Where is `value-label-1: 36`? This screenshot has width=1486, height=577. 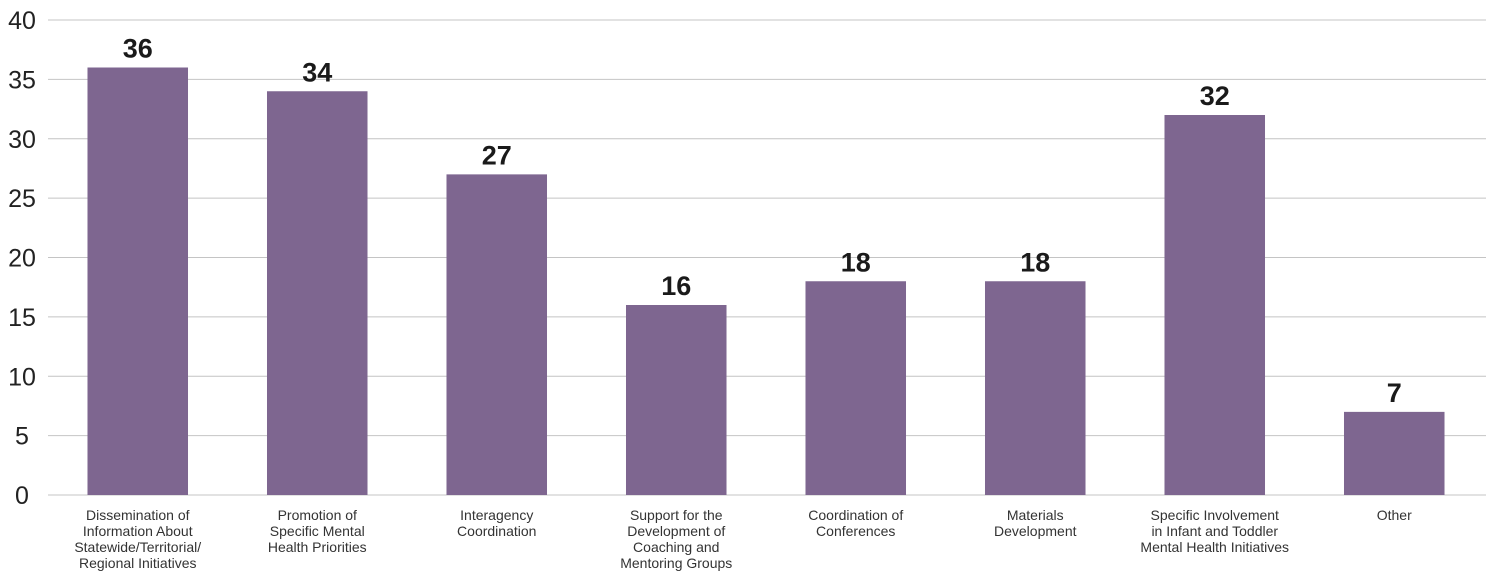
value-label-1: 36 is located at coordinates (138, 49).